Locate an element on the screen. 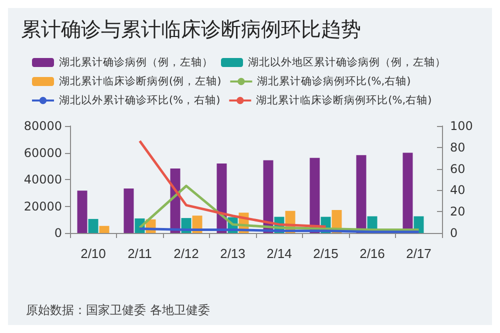 This screenshot has height=333, width=500. x-tick-label: 2/16 is located at coordinates (372, 253).